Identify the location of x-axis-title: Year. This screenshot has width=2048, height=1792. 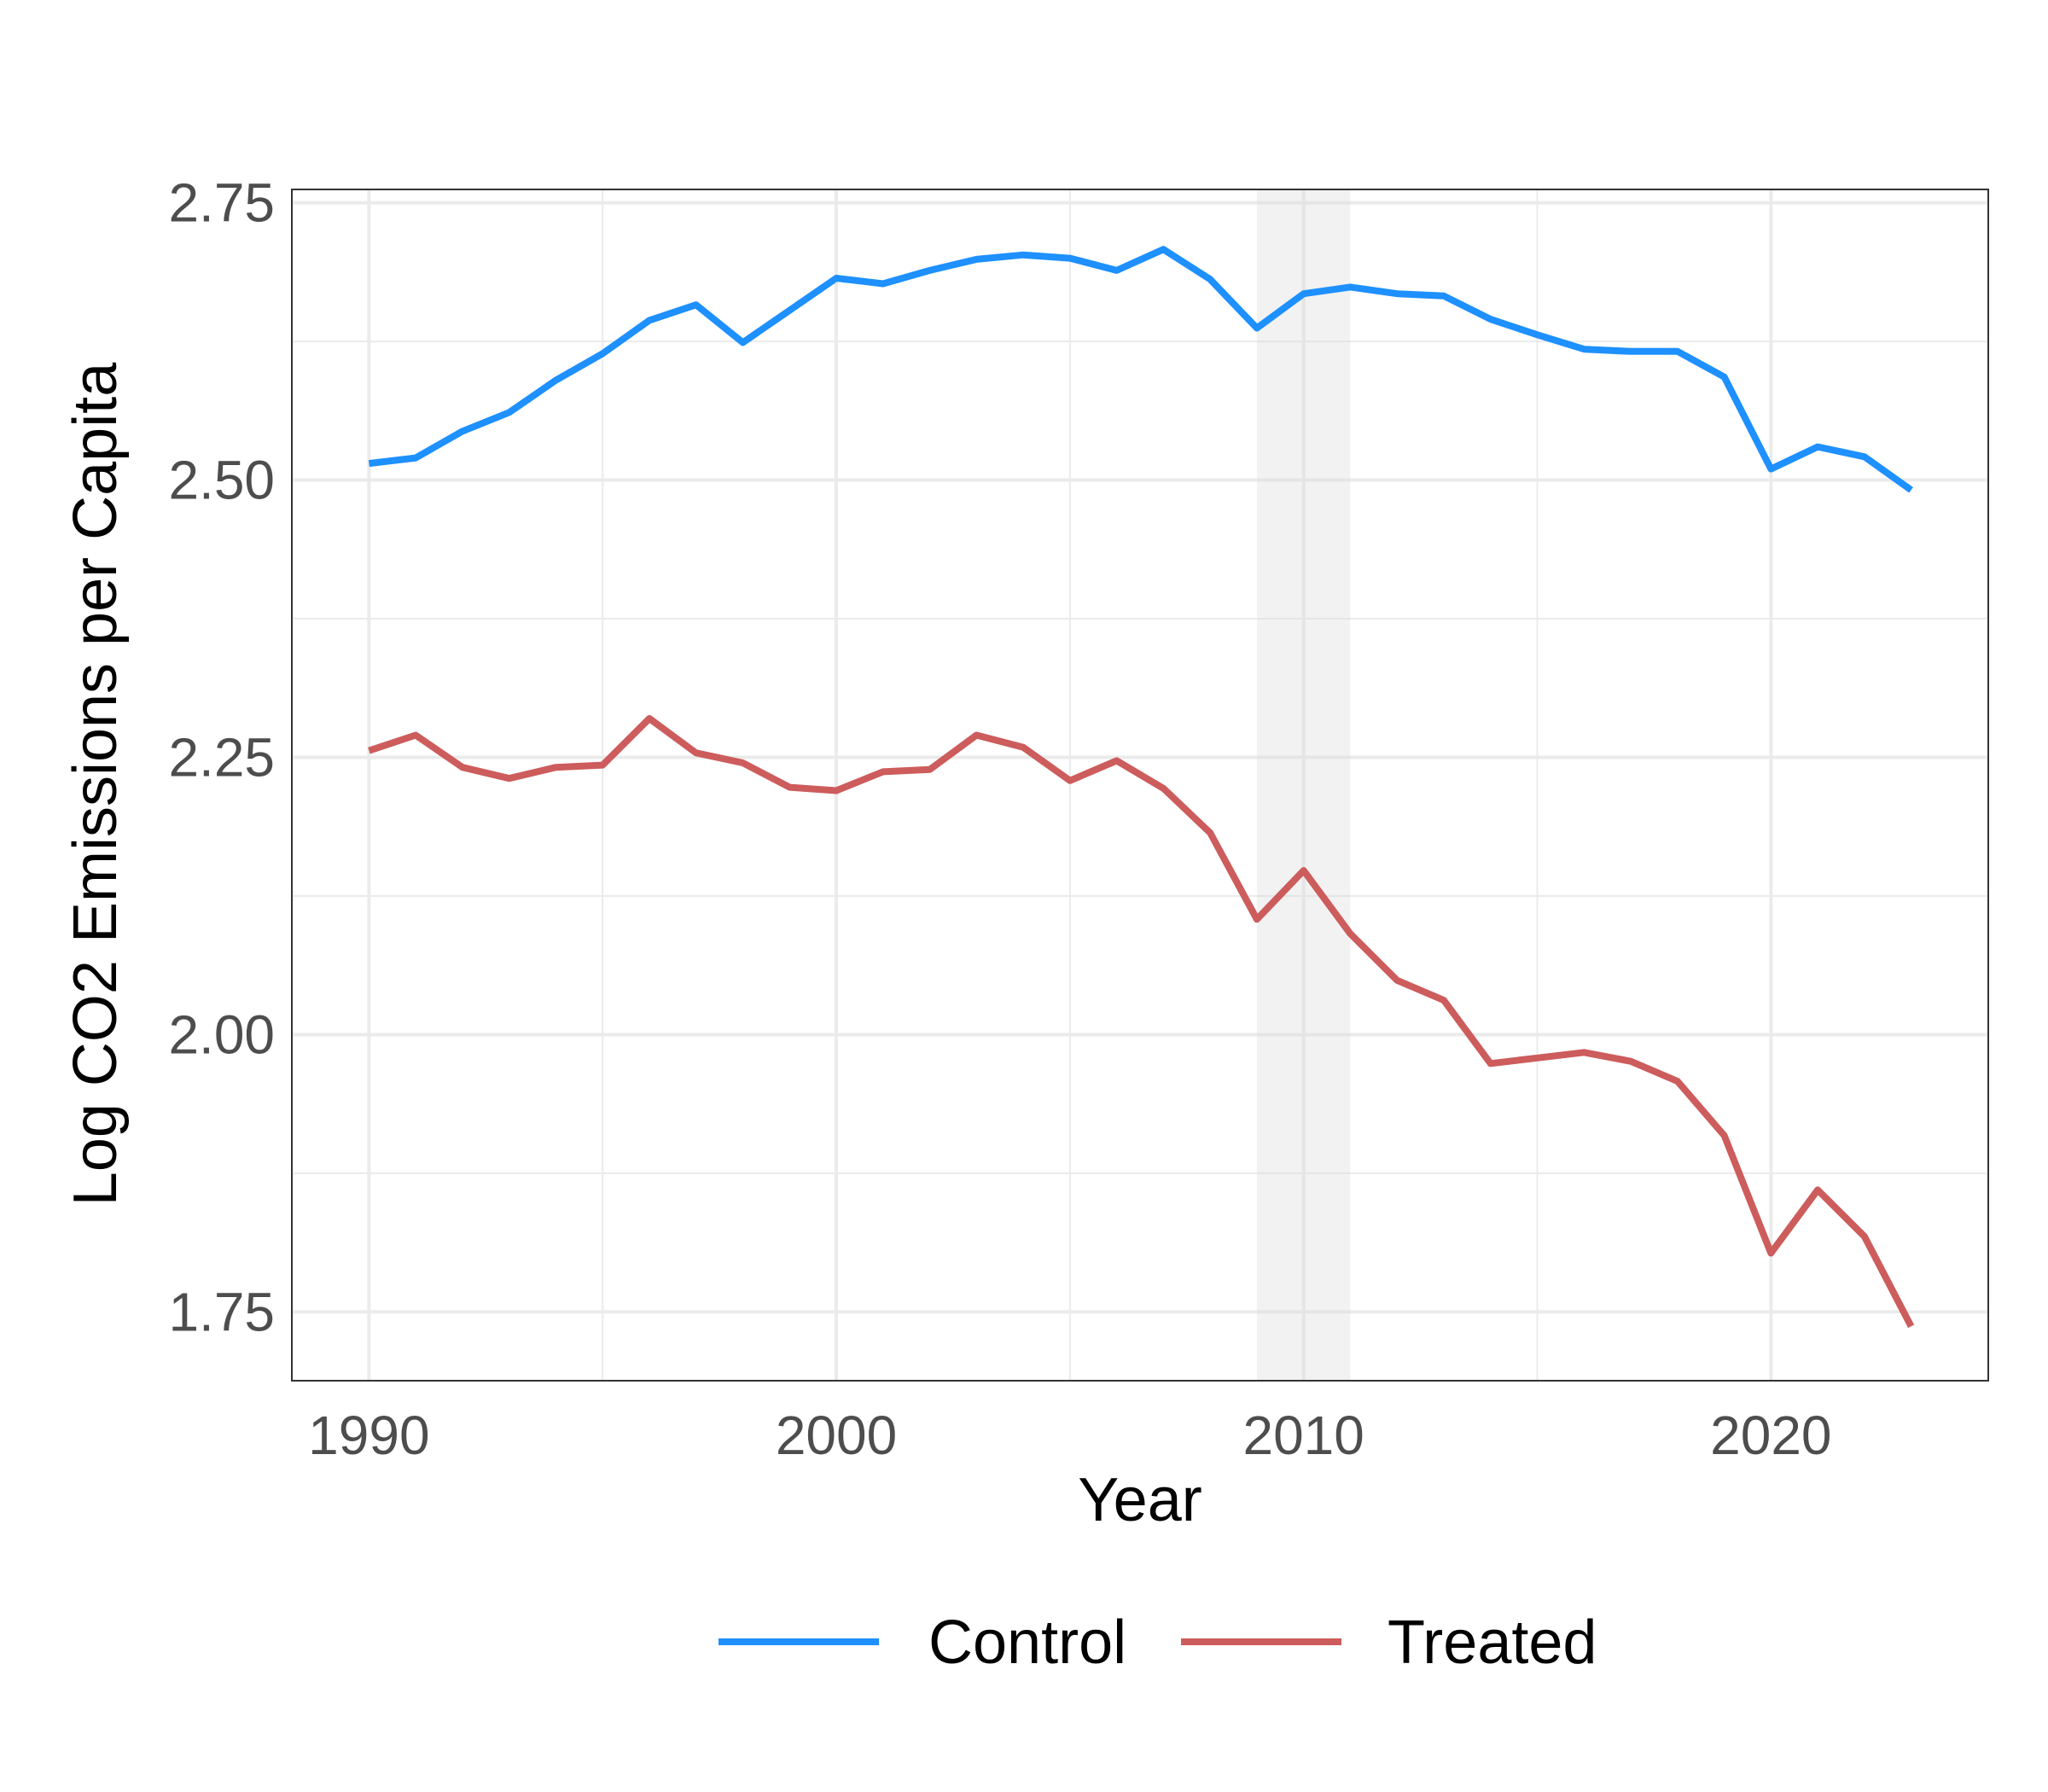
(1139, 1500).